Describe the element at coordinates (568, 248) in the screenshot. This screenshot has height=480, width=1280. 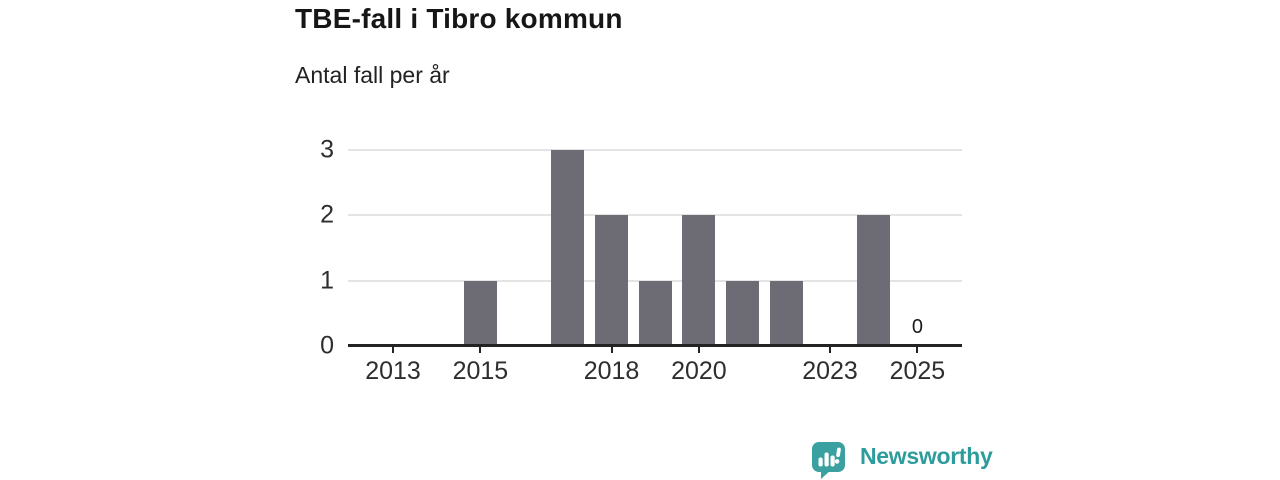
I see `bar-2017` at that location.